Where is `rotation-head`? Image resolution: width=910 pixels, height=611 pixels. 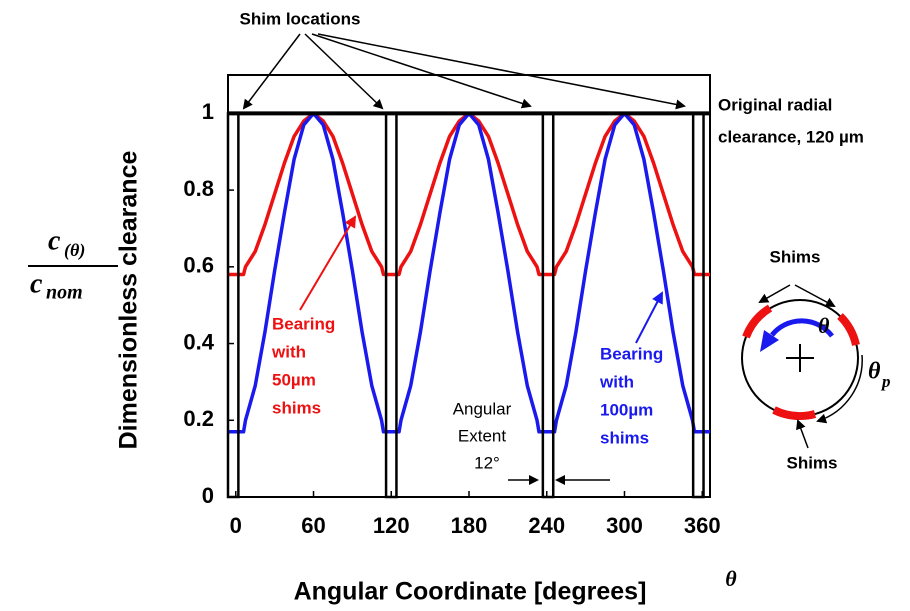 rotation-head is located at coordinates (769, 341).